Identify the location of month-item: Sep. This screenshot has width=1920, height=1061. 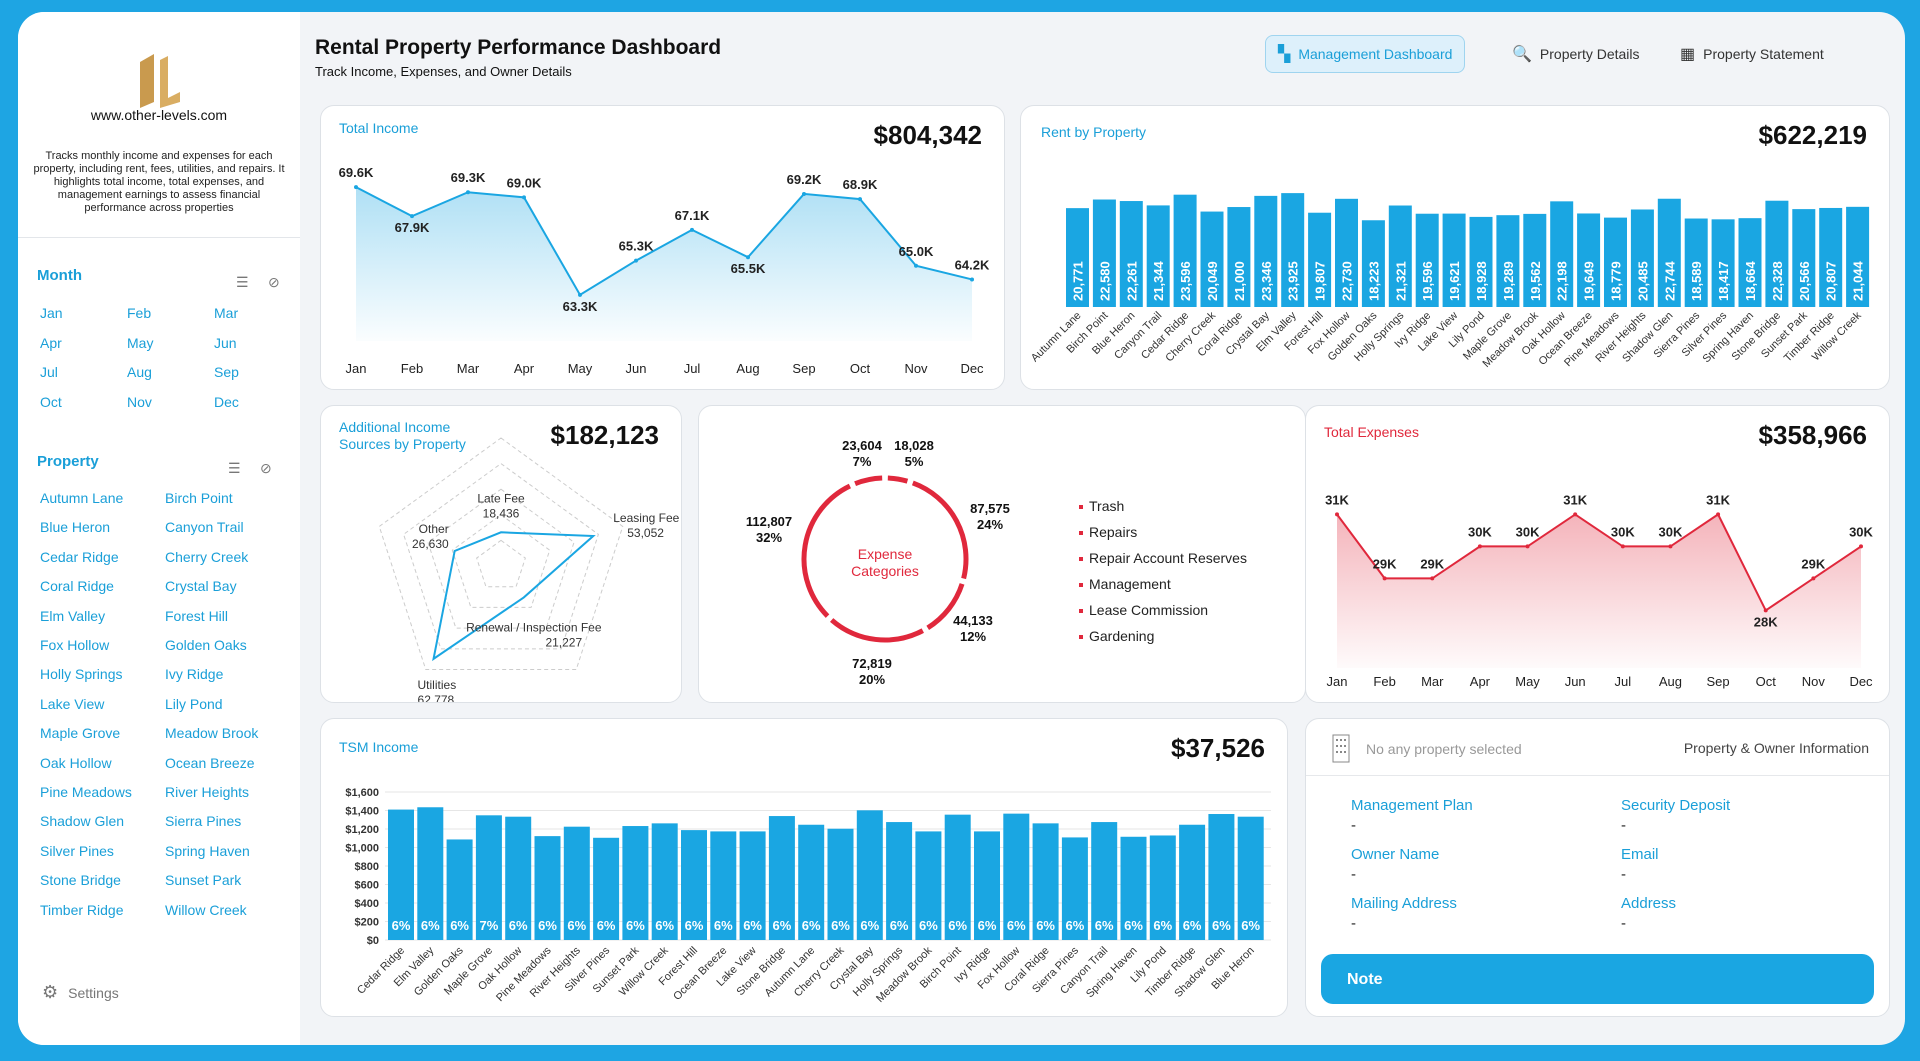
(226, 372).